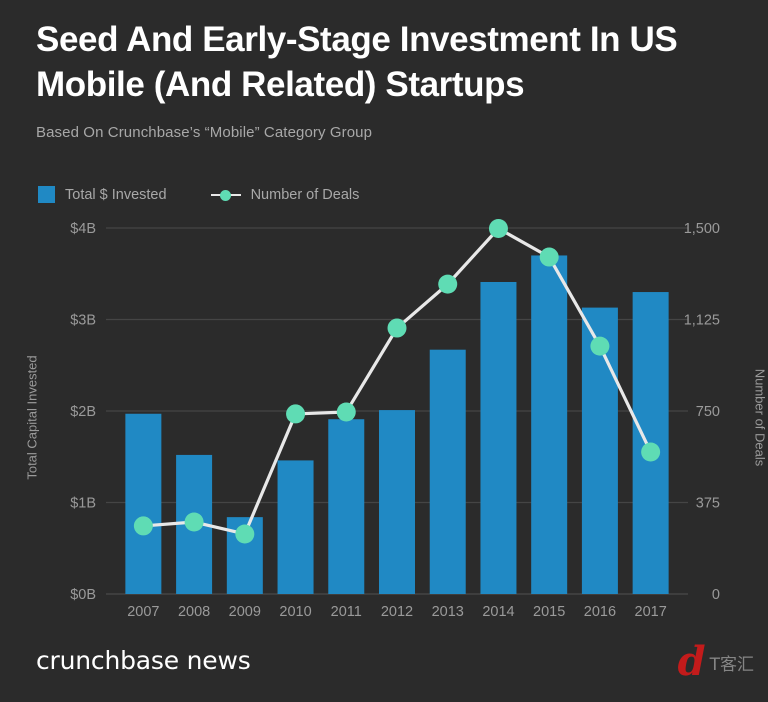 This screenshot has height=702, width=768. What do you see at coordinates (716, 595) in the screenshot?
I see `y-axis-right-tick-label: 0` at bounding box center [716, 595].